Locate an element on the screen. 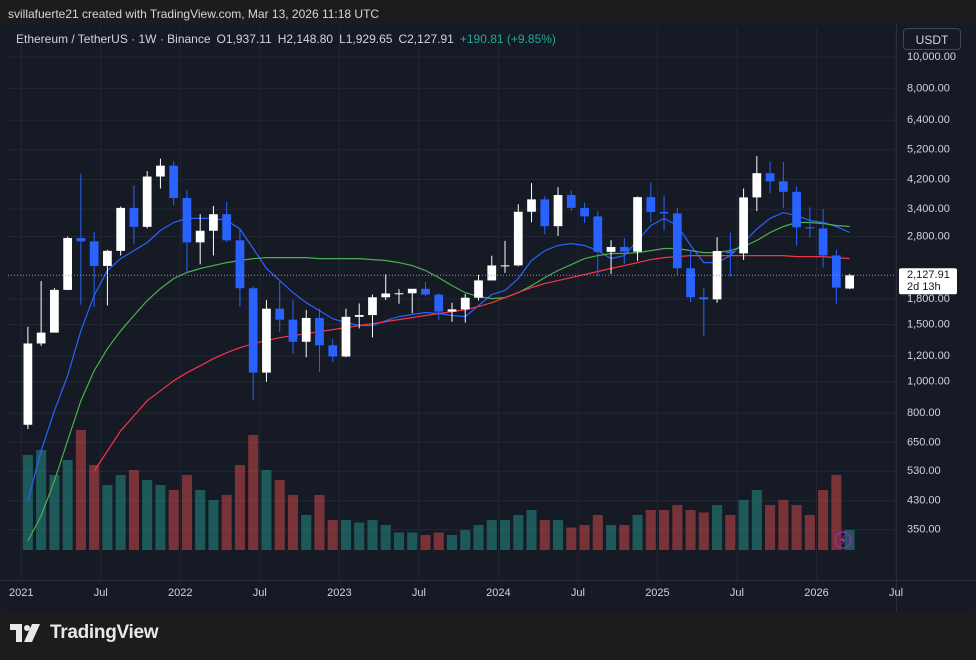 Image resolution: width=976 pixels, height=660 pixels. y-tick-label: 530.00 is located at coordinates (924, 471).